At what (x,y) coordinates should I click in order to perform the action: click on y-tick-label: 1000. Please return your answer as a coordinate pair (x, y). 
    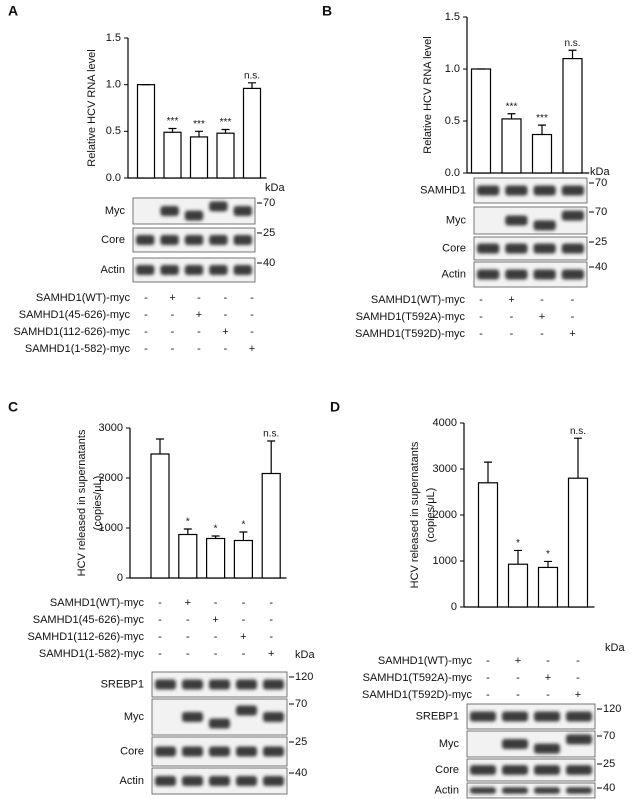
    Looking at the image, I should click on (111, 528).